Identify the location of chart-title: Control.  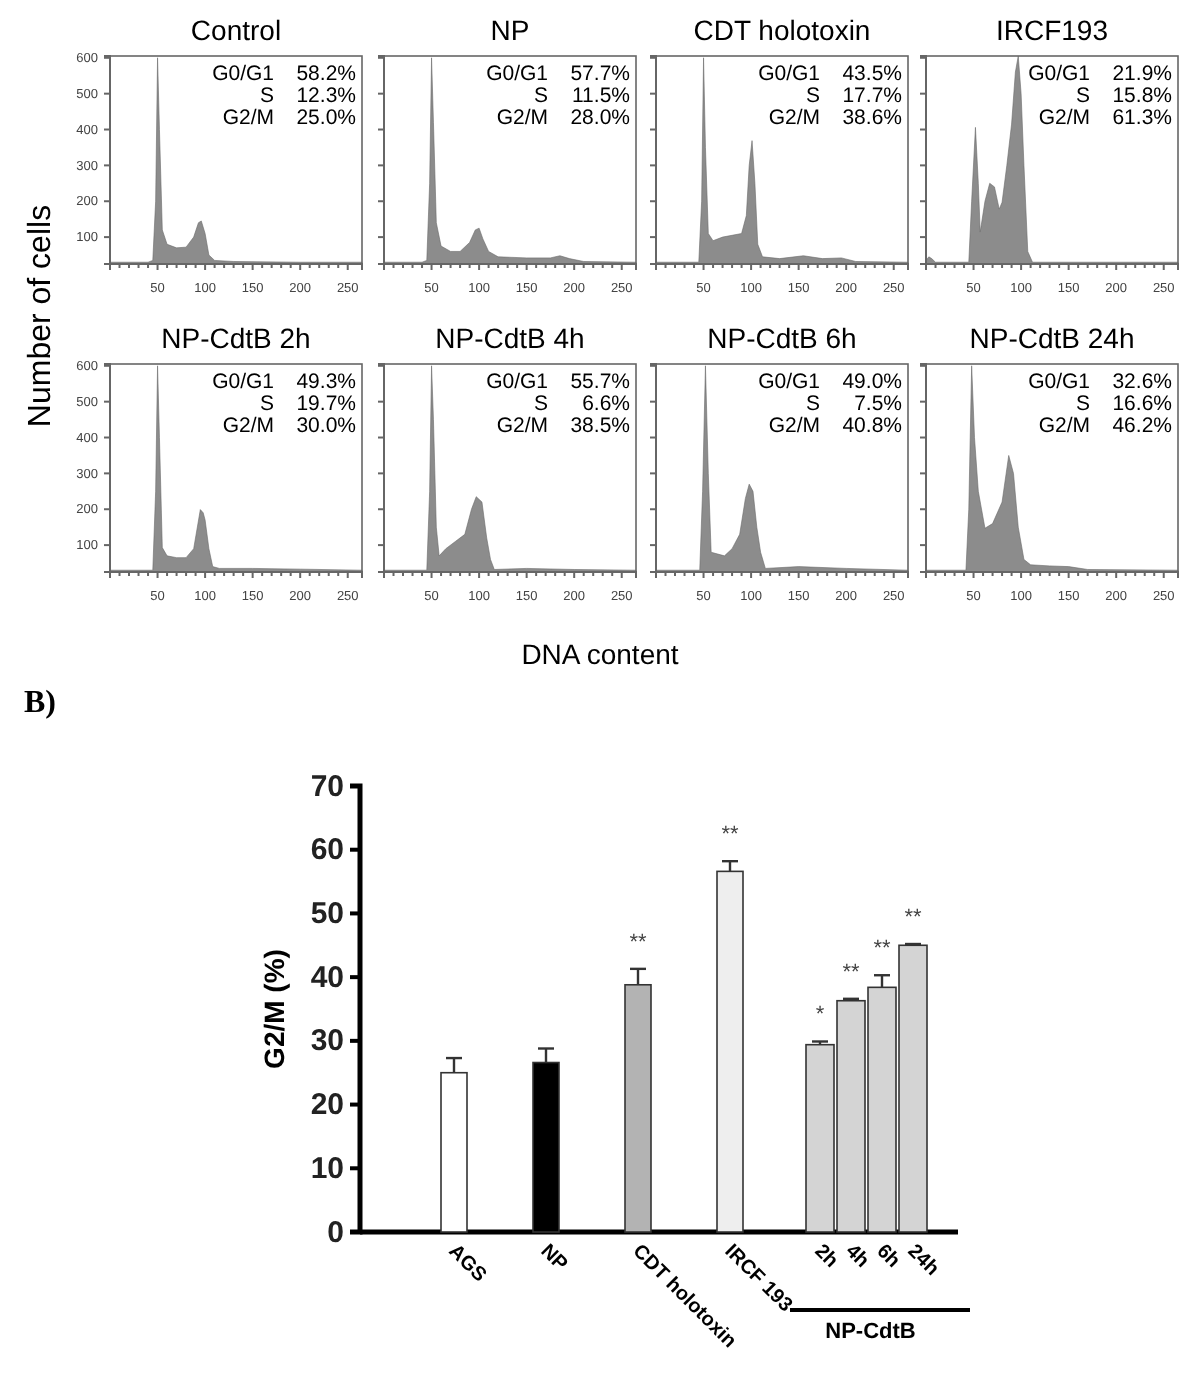
(236, 30).